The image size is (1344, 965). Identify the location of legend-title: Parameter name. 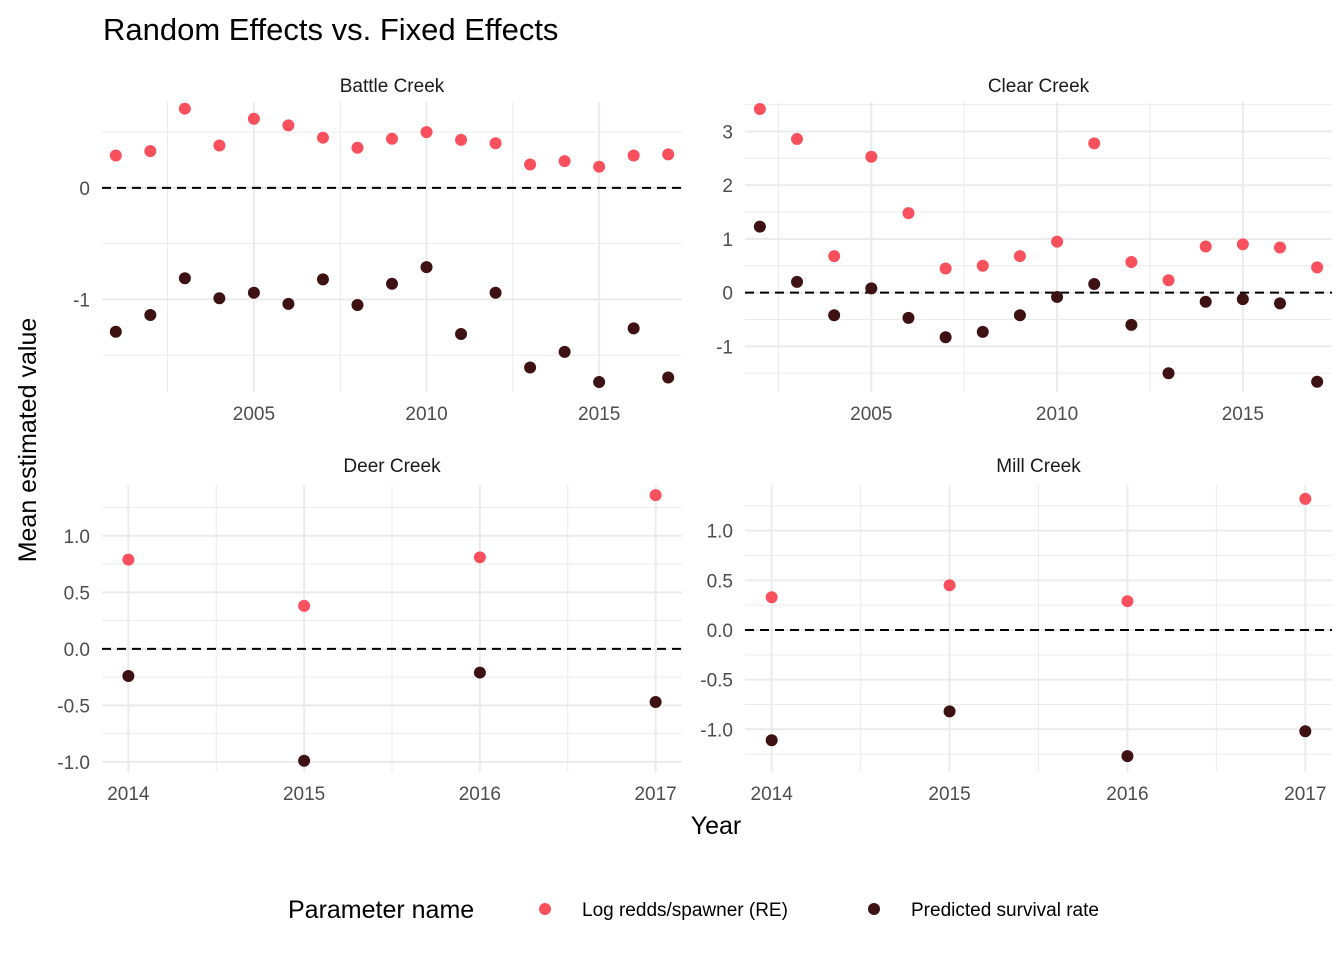
(381, 910).